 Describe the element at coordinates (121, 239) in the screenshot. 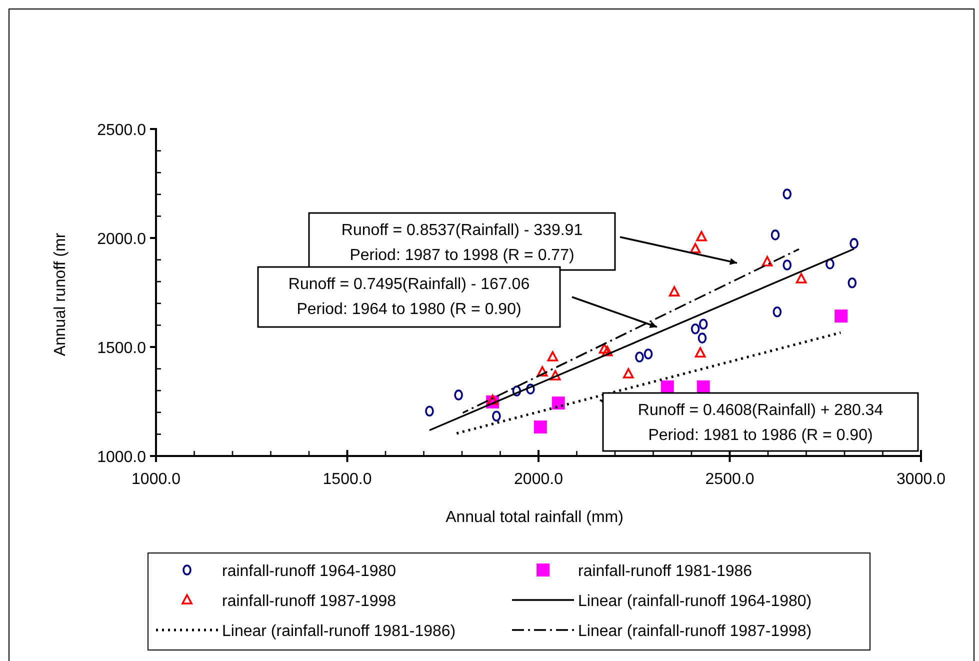

I see `y-tick-label: 2000.0` at that location.